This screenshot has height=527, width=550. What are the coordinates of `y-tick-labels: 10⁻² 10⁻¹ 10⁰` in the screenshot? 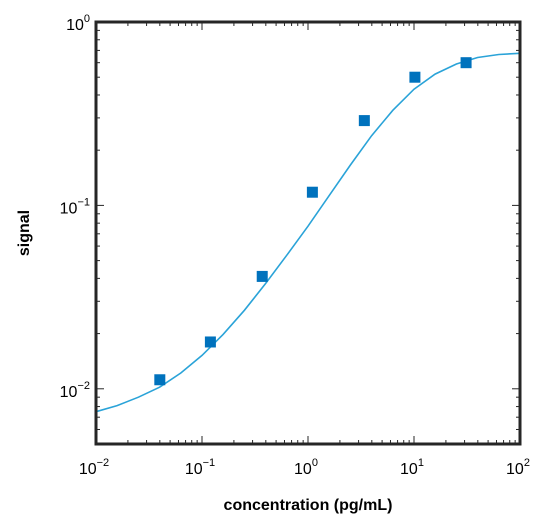 It's located at (75, 207).